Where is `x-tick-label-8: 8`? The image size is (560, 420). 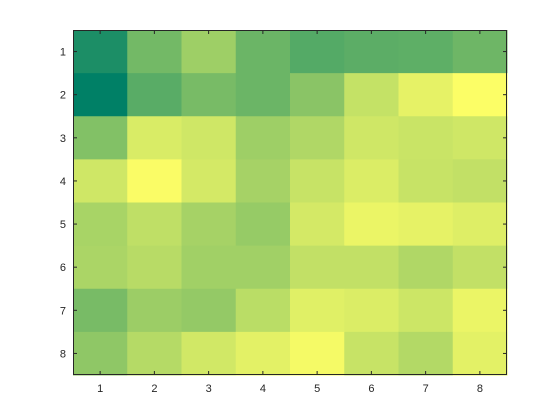 x-tick-label-8: 8 is located at coordinates (480, 389).